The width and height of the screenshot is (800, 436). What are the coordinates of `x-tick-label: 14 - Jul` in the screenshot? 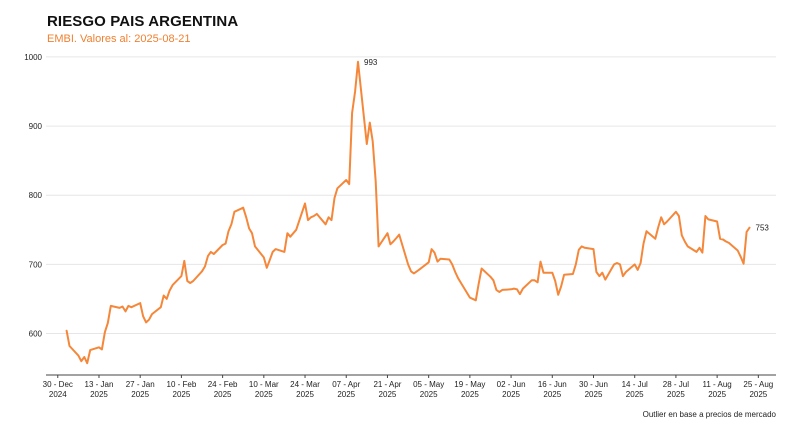 It's located at (635, 384).